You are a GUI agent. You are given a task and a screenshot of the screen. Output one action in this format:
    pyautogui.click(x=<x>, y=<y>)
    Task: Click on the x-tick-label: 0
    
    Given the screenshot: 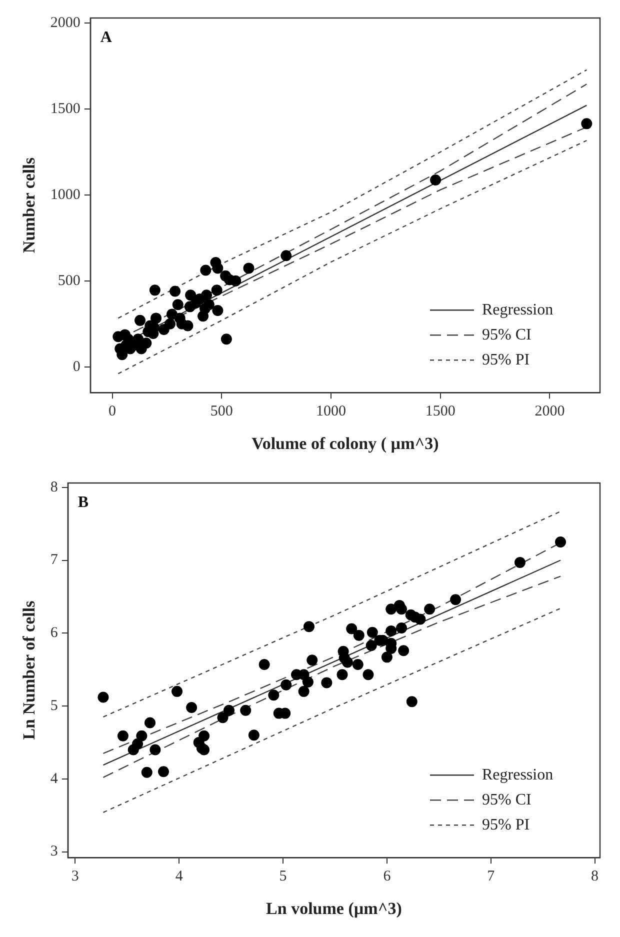 What is the action you would take?
    pyautogui.click(x=112, y=412)
    